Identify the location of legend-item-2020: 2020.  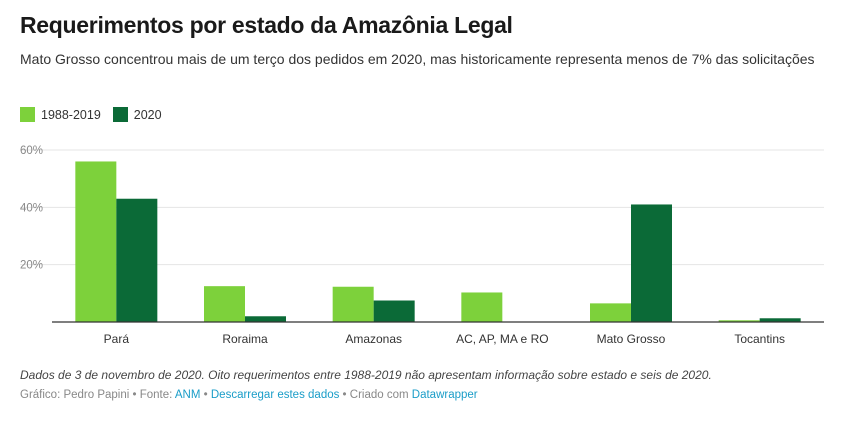
(137, 114).